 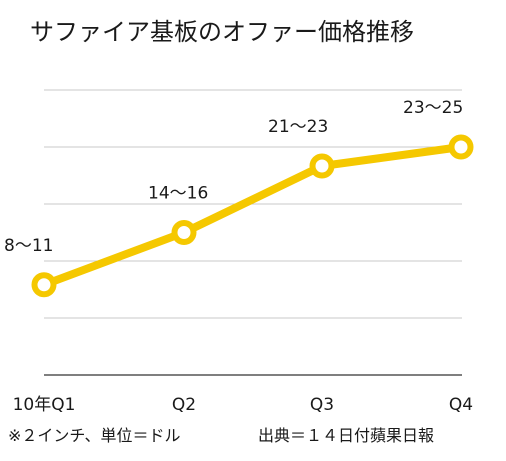 What do you see at coordinates (184, 405) in the screenshot?
I see `x-tick-label-2: Q2` at bounding box center [184, 405].